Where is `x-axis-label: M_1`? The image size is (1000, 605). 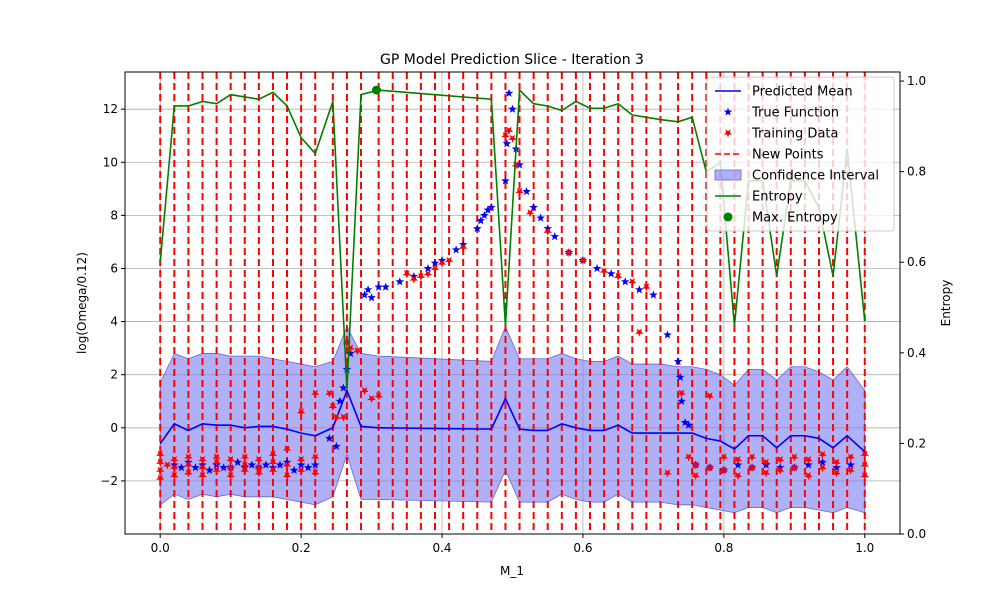
x-axis-label: M_1 is located at coordinates (512, 571).